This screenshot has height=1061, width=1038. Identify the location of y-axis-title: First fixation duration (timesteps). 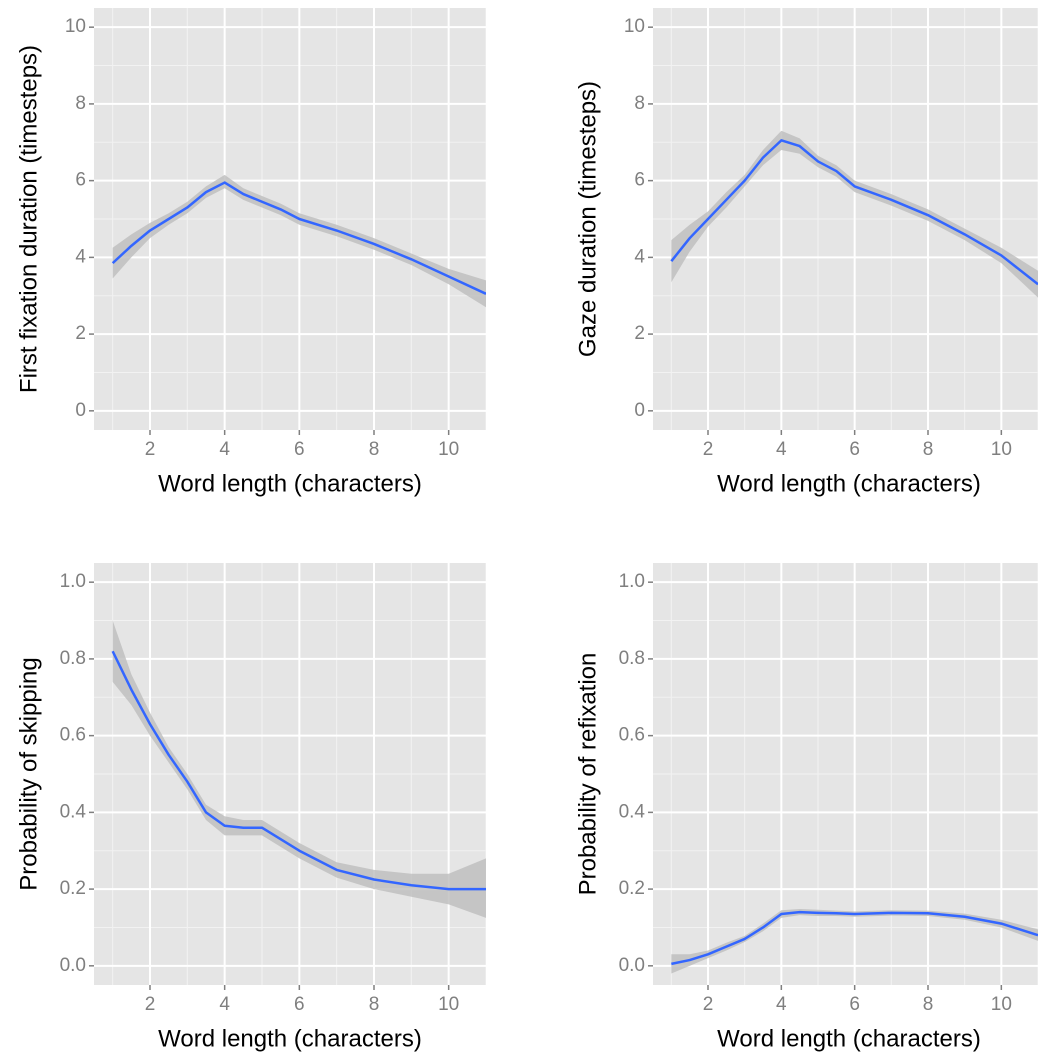
(28, 219).